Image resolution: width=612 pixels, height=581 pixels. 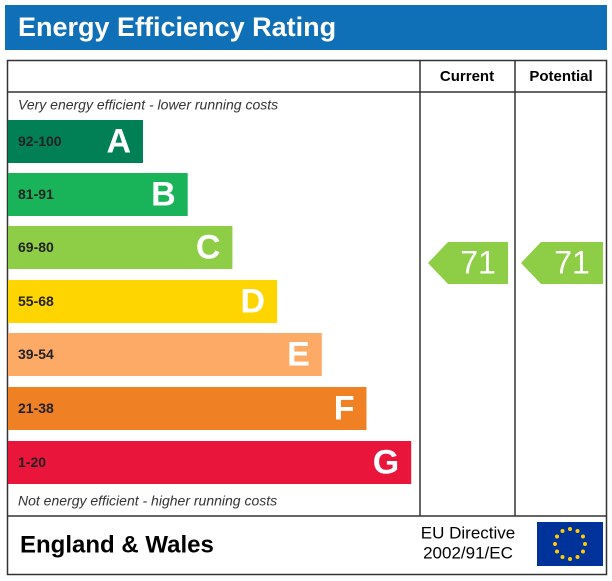 I want to click on band-letter: A, so click(x=118, y=141).